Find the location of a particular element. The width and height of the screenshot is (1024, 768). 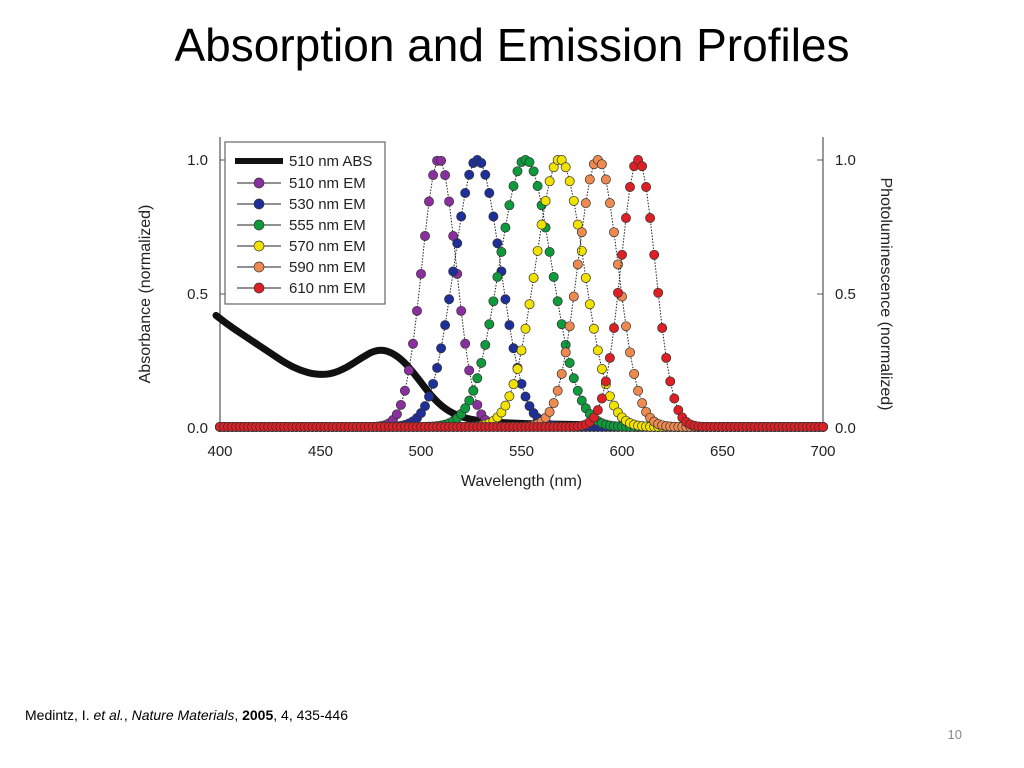

legend-label: 610 nm EM is located at coordinates (327, 288).